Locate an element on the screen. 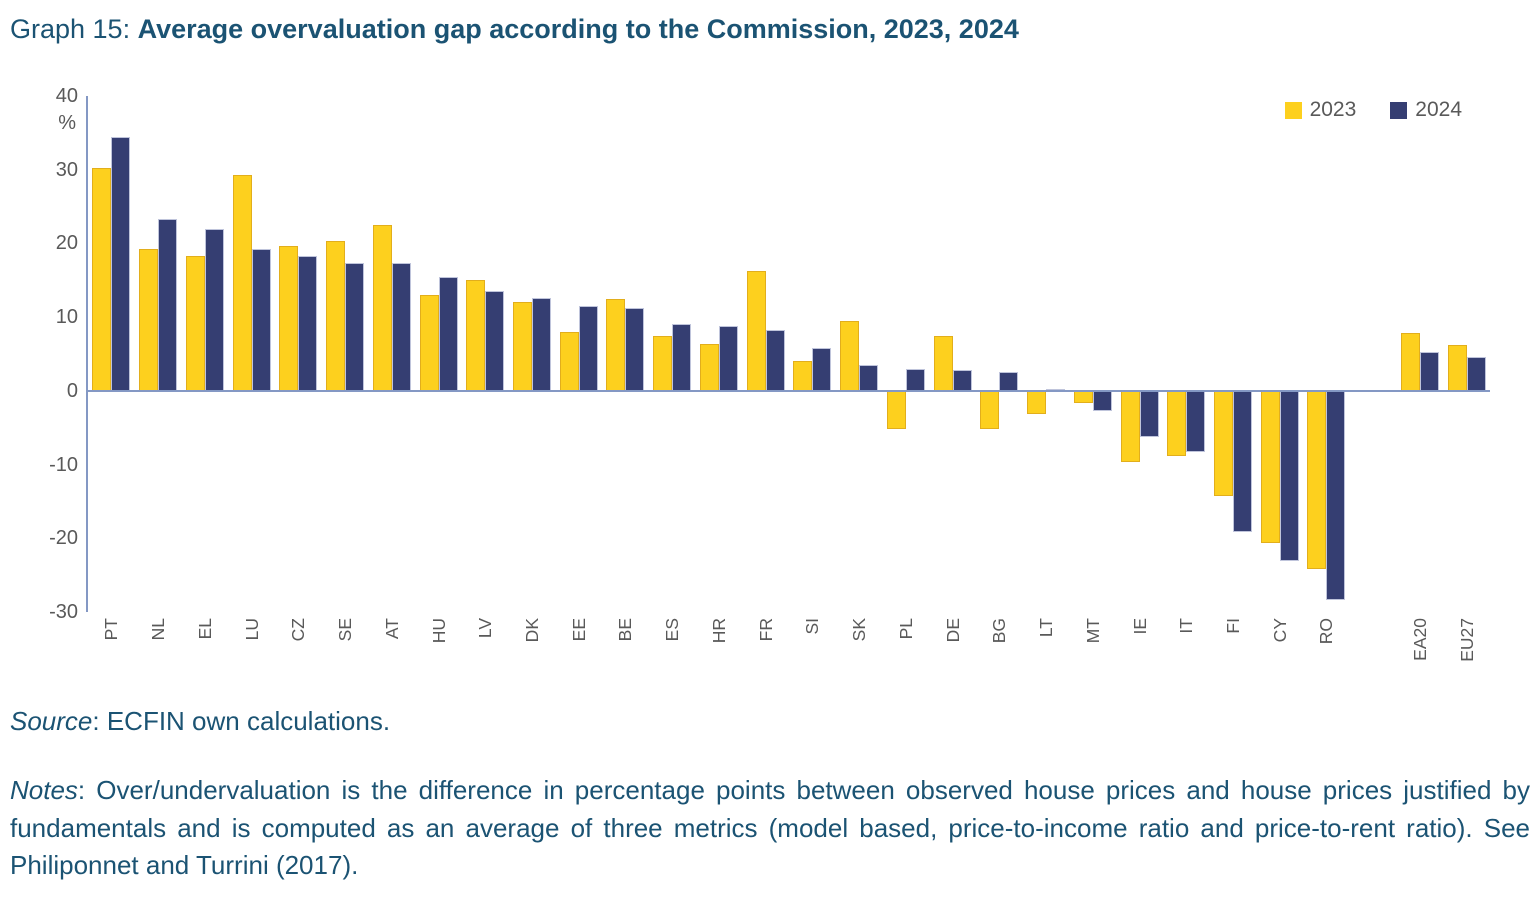  bar-PT-2023 is located at coordinates (102, 279).